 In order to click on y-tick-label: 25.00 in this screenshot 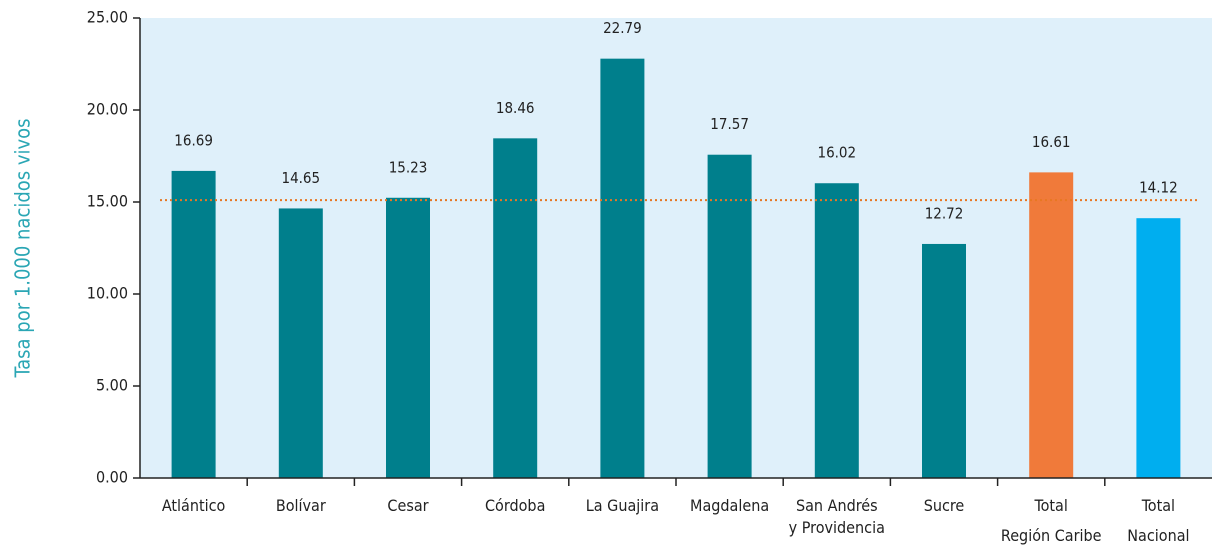, I will do `click(107, 17)`.